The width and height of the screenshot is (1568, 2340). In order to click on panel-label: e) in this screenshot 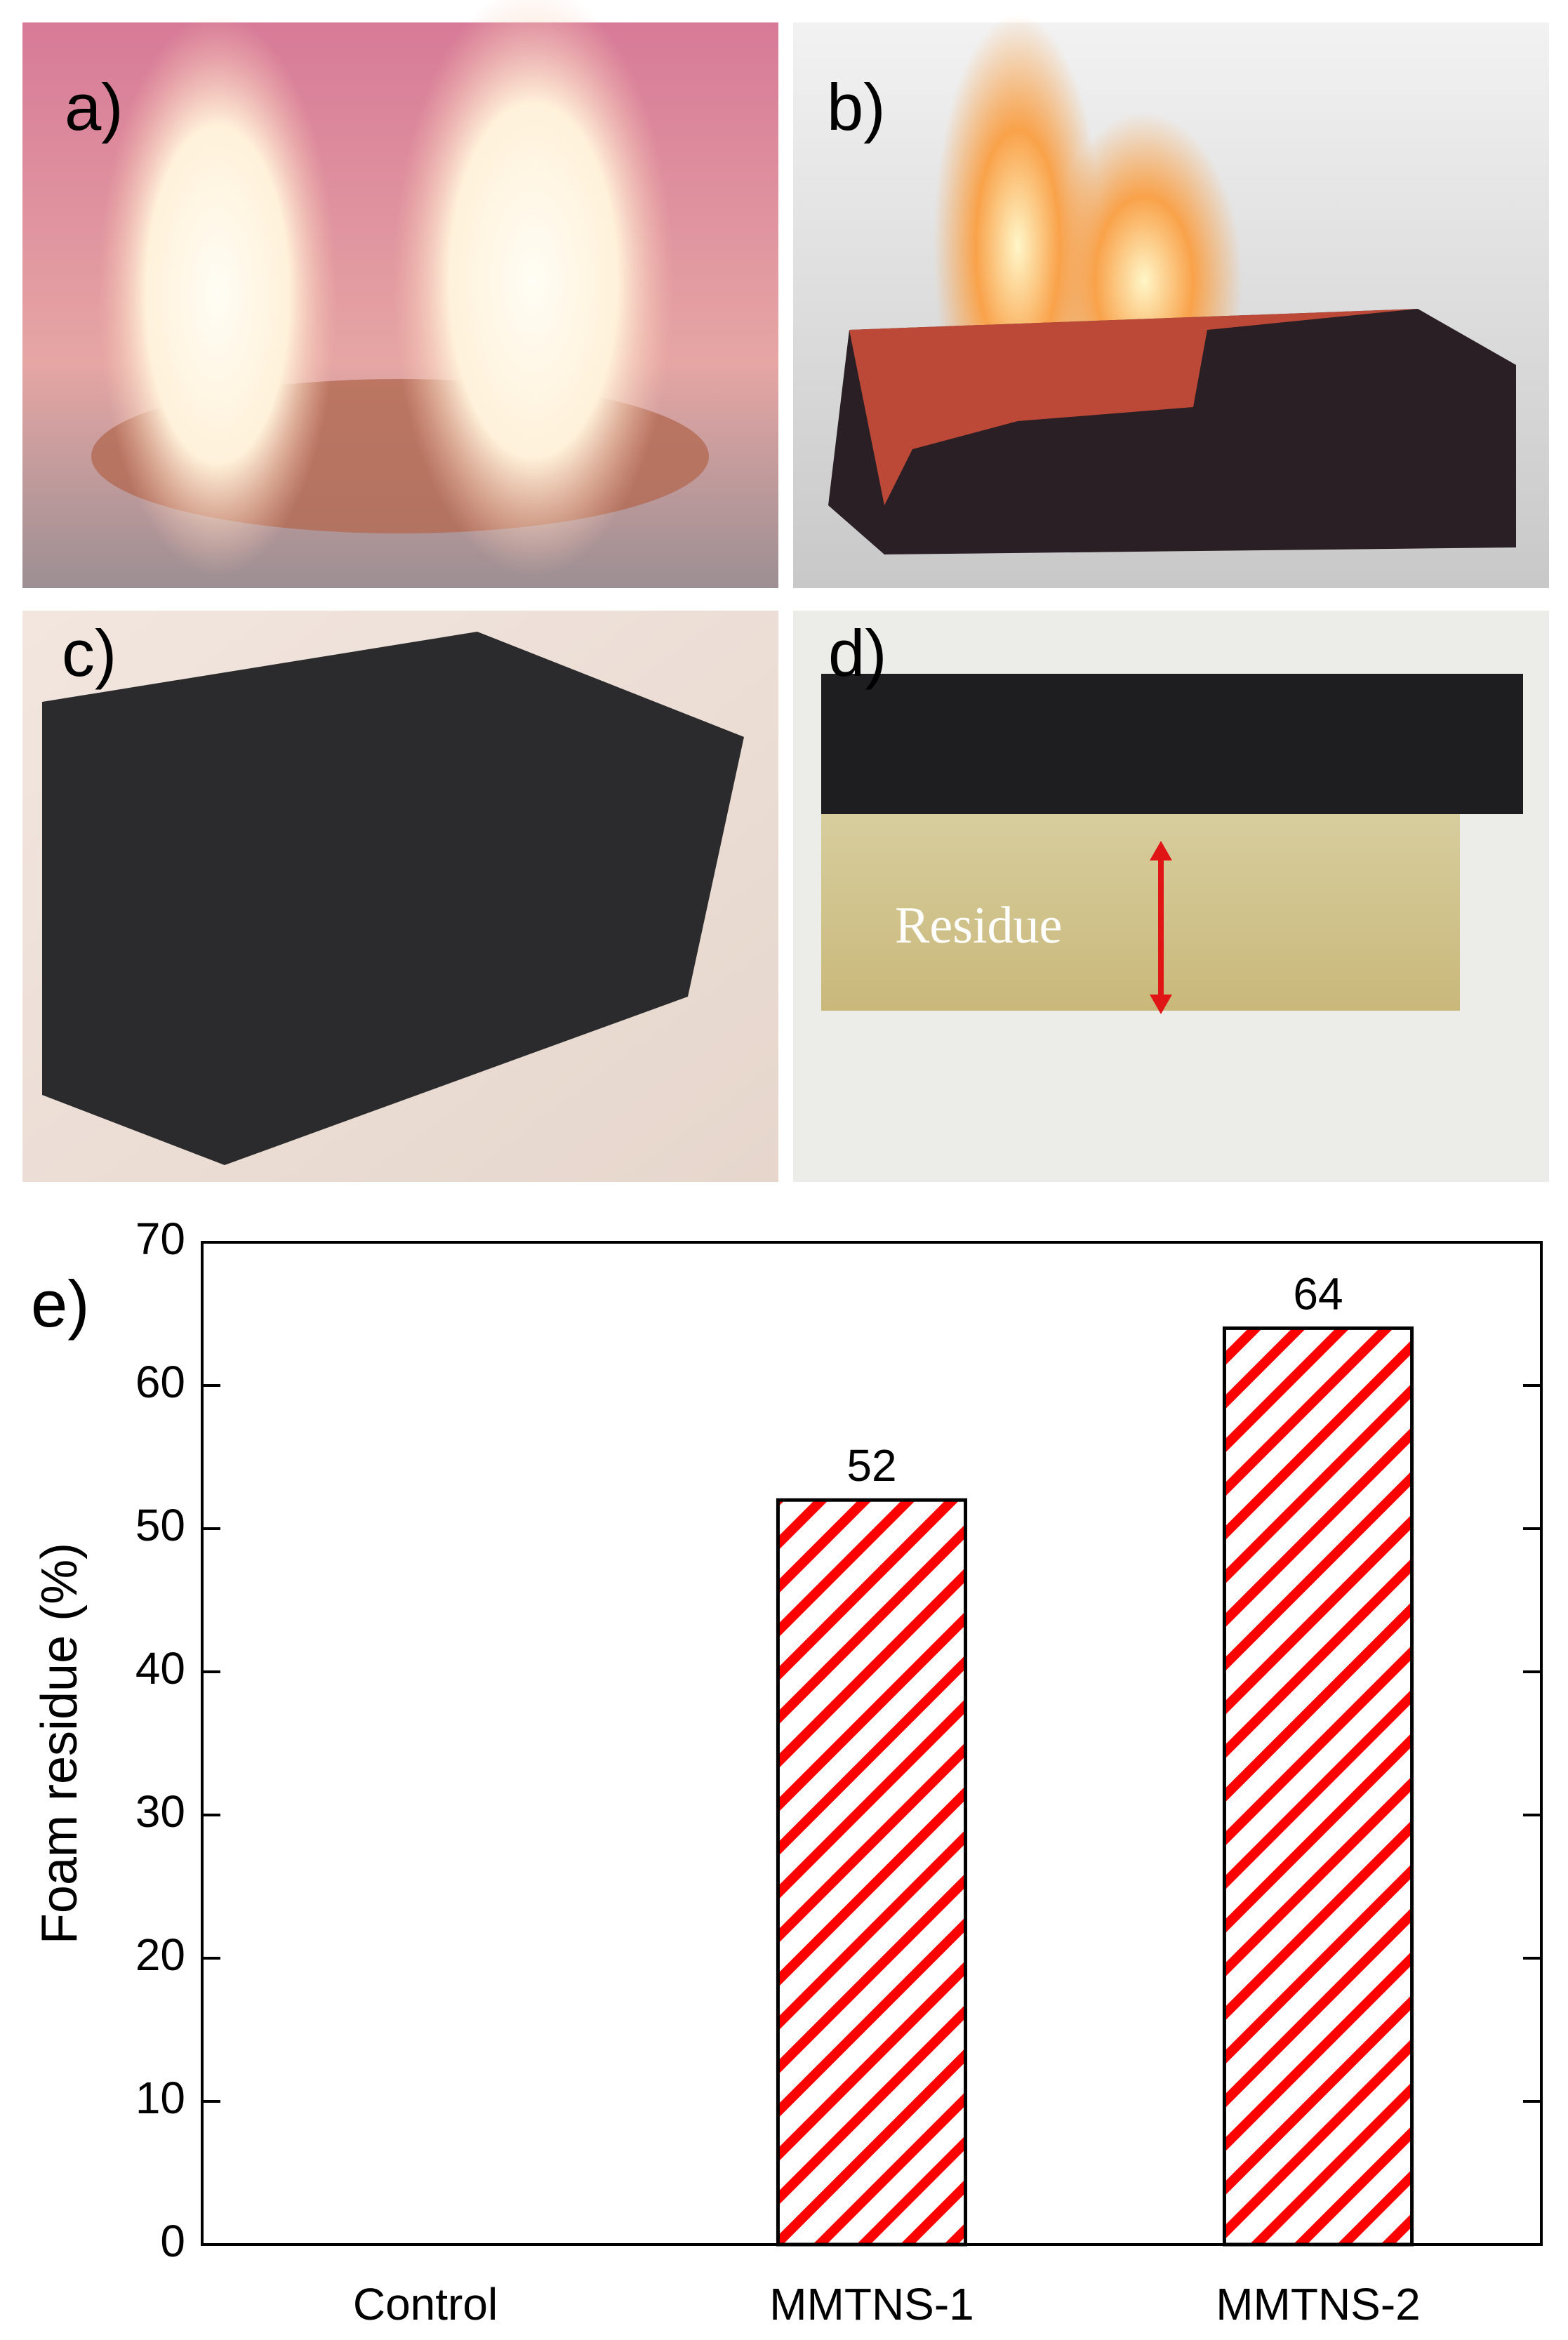, I will do `click(60, 1304)`.